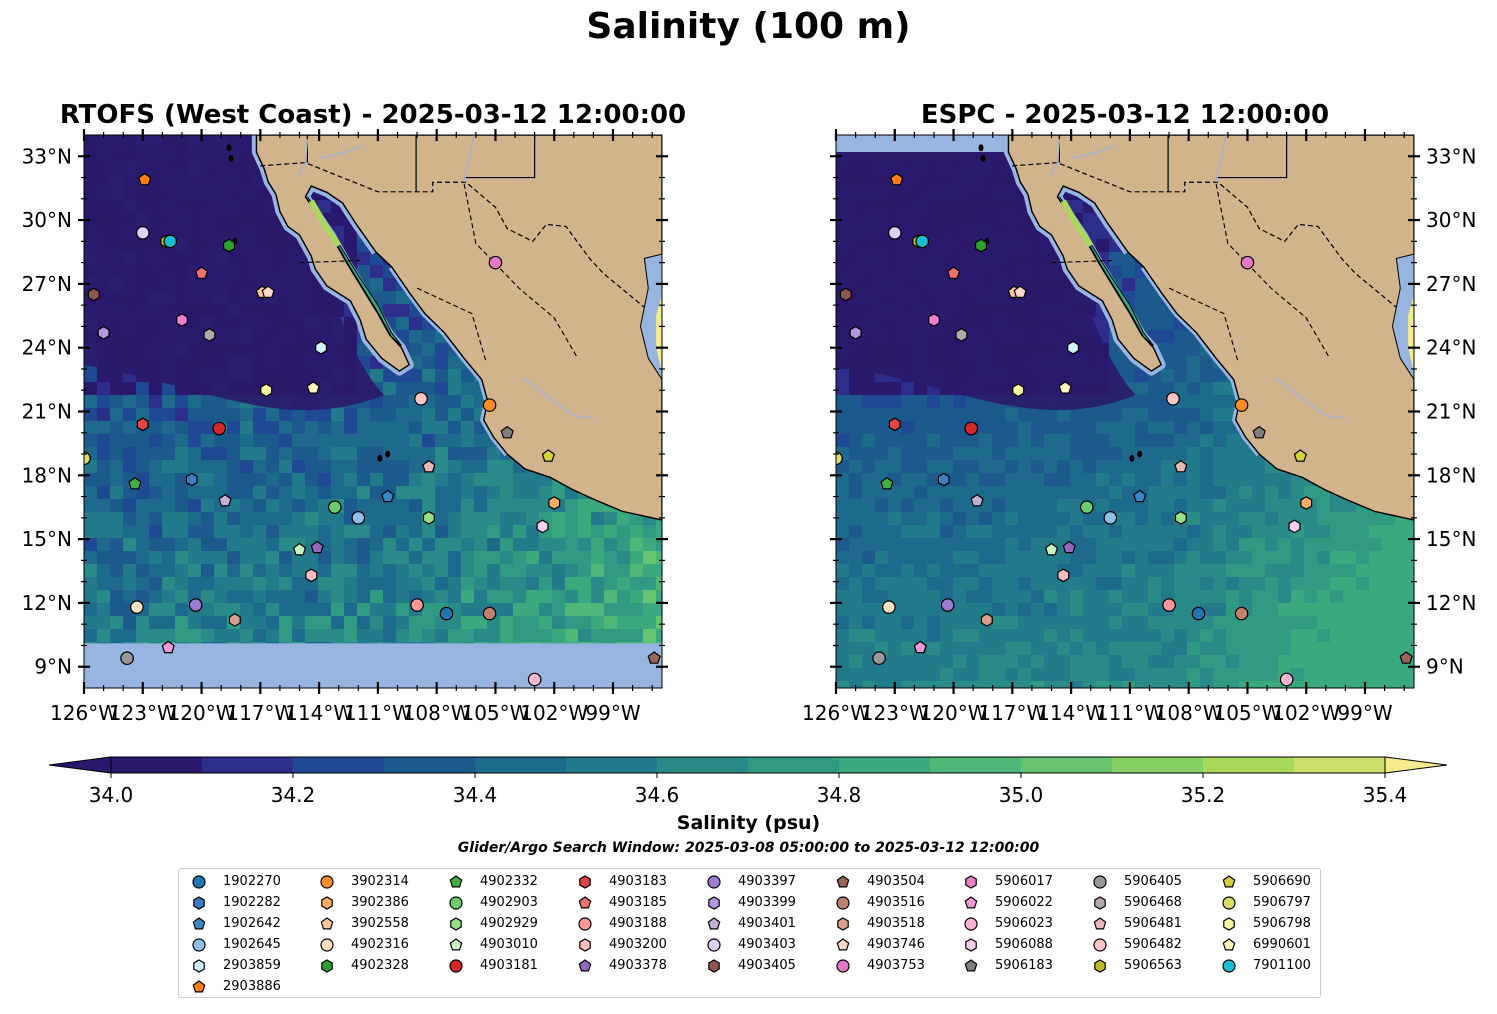 The height and width of the screenshot is (1014, 1497). I want to click on lon-tick-label: 123°W, so click(143, 713).